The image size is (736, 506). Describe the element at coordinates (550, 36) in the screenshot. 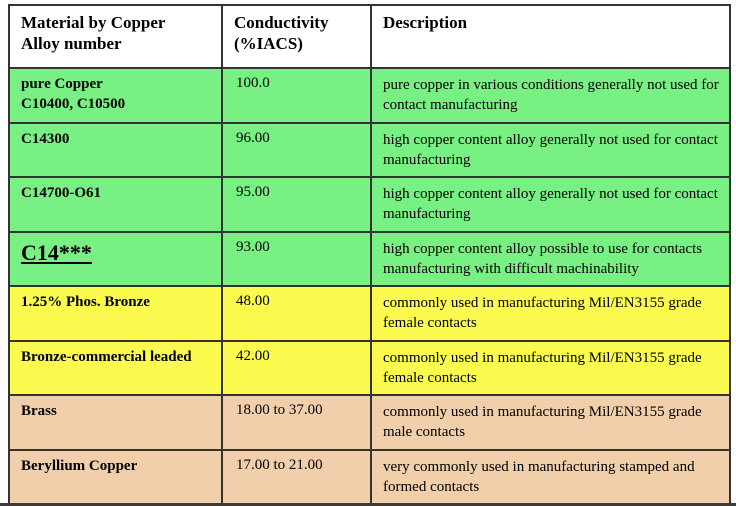

I see `header-description-column: Description` at that location.